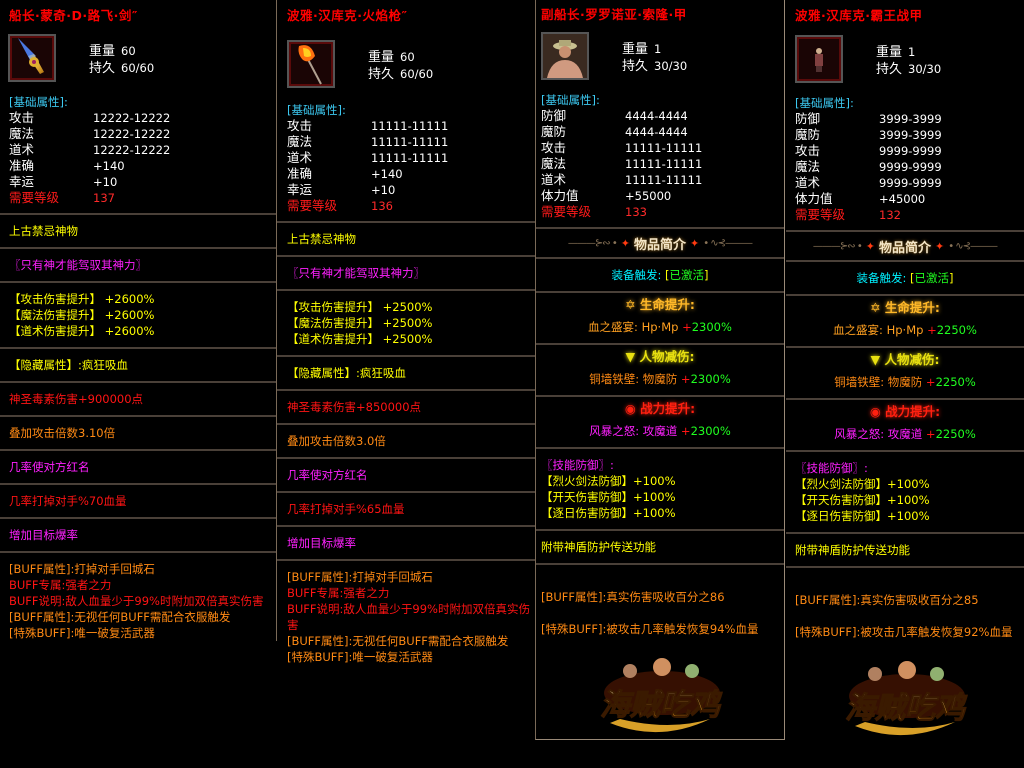 Image resolution: width=1024 pixels, height=768 pixels. What do you see at coordinates (728, 243) in the screenshot?
I see `ornament-right-icon: • ∿⊰———` at bounding box center [728, 243].